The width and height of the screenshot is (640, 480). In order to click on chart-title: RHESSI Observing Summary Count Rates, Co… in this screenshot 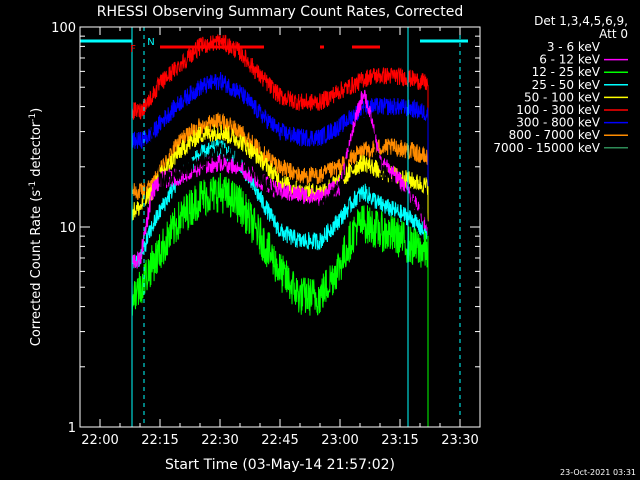, I will do `click(280, 12)`.